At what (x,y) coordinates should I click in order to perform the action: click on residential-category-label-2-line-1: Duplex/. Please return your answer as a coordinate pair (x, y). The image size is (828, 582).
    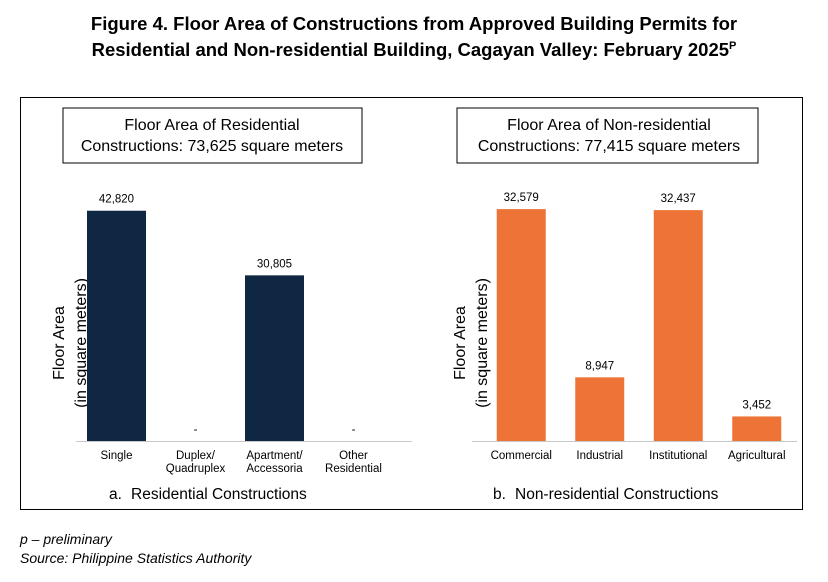
    Looking at the image, I should click on (196, 456).